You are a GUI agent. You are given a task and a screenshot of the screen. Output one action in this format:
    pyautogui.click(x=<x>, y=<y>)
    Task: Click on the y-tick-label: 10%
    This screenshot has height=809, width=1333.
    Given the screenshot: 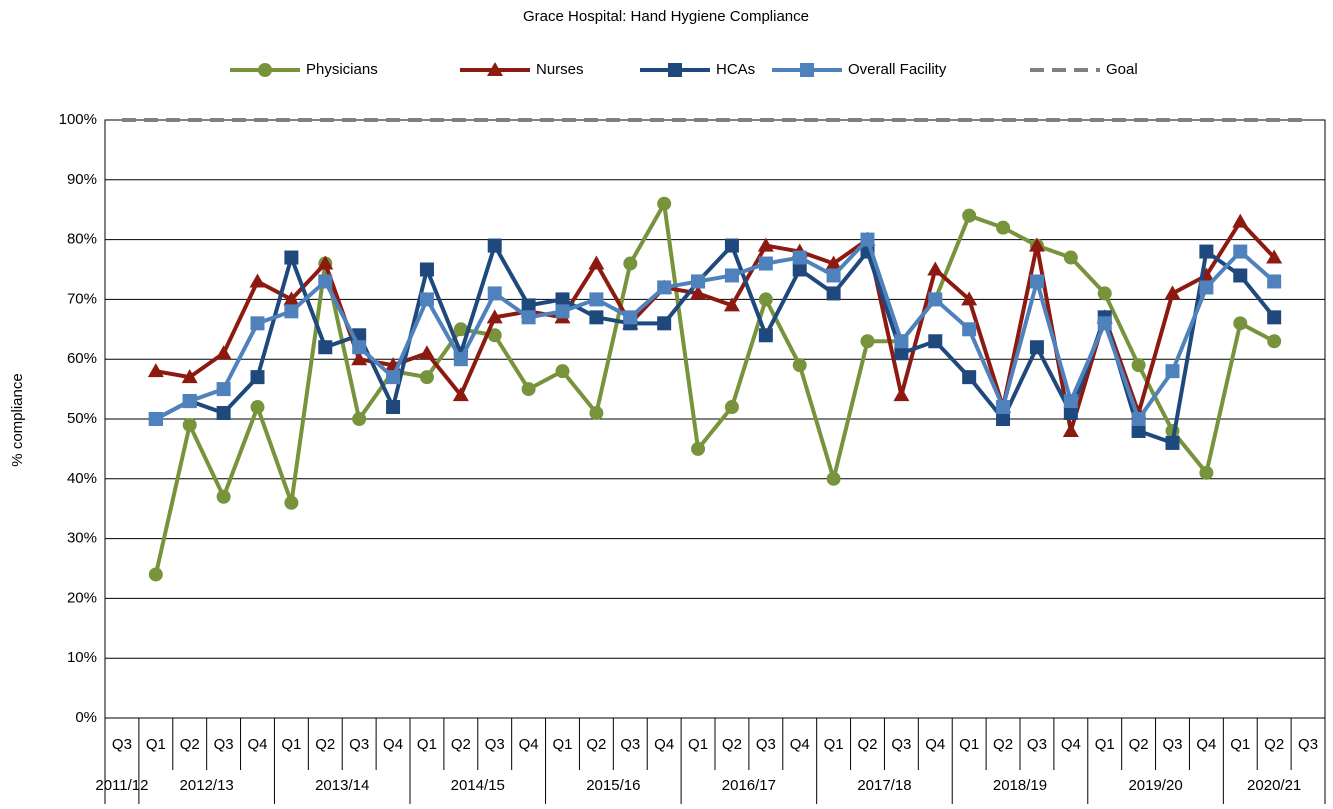 What is the action you would take?
    pyautogui.click(x=82, y=657)
    